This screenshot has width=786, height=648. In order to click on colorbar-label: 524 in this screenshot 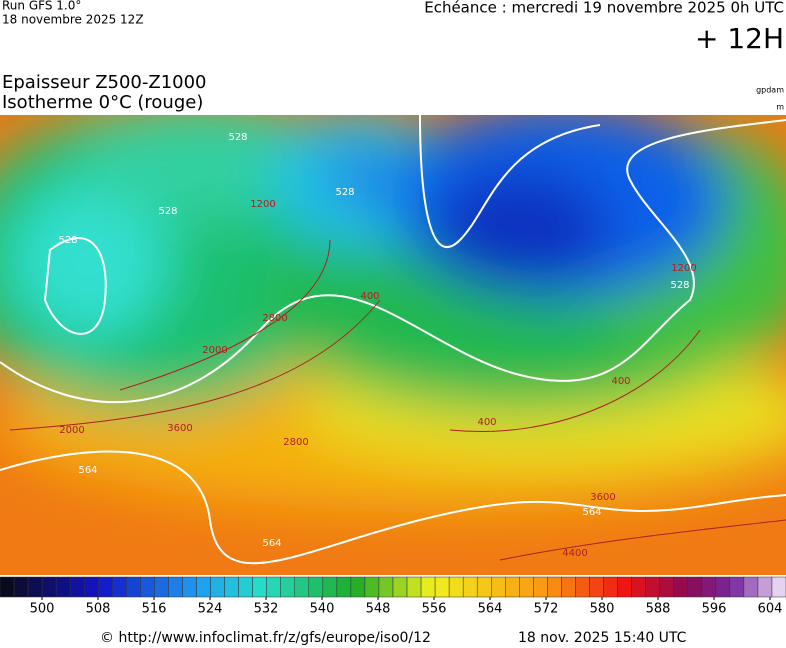, I will do `click(210, 609)`.